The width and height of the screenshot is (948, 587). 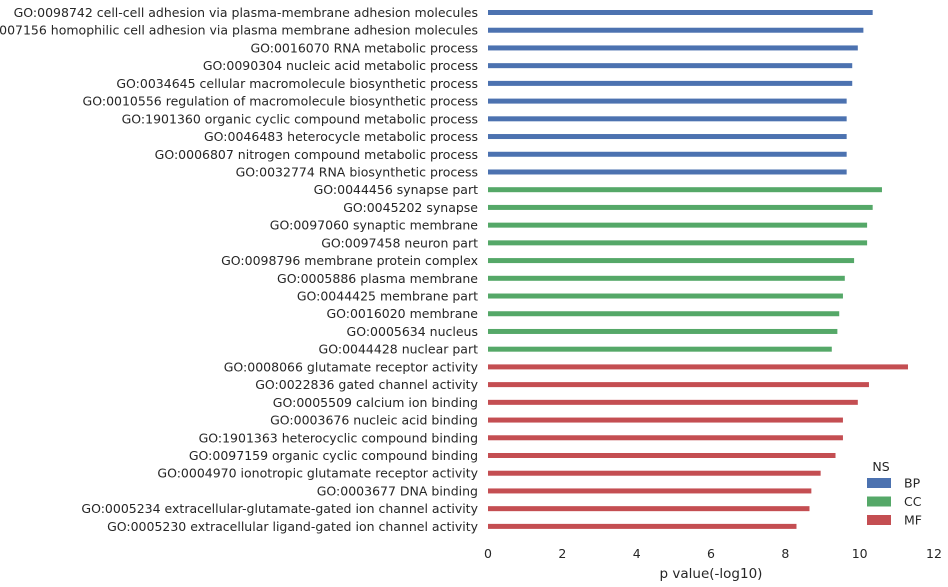 I want to click on category-label: GO:0097060 synaptic membrane, so click(x=374, y=225).